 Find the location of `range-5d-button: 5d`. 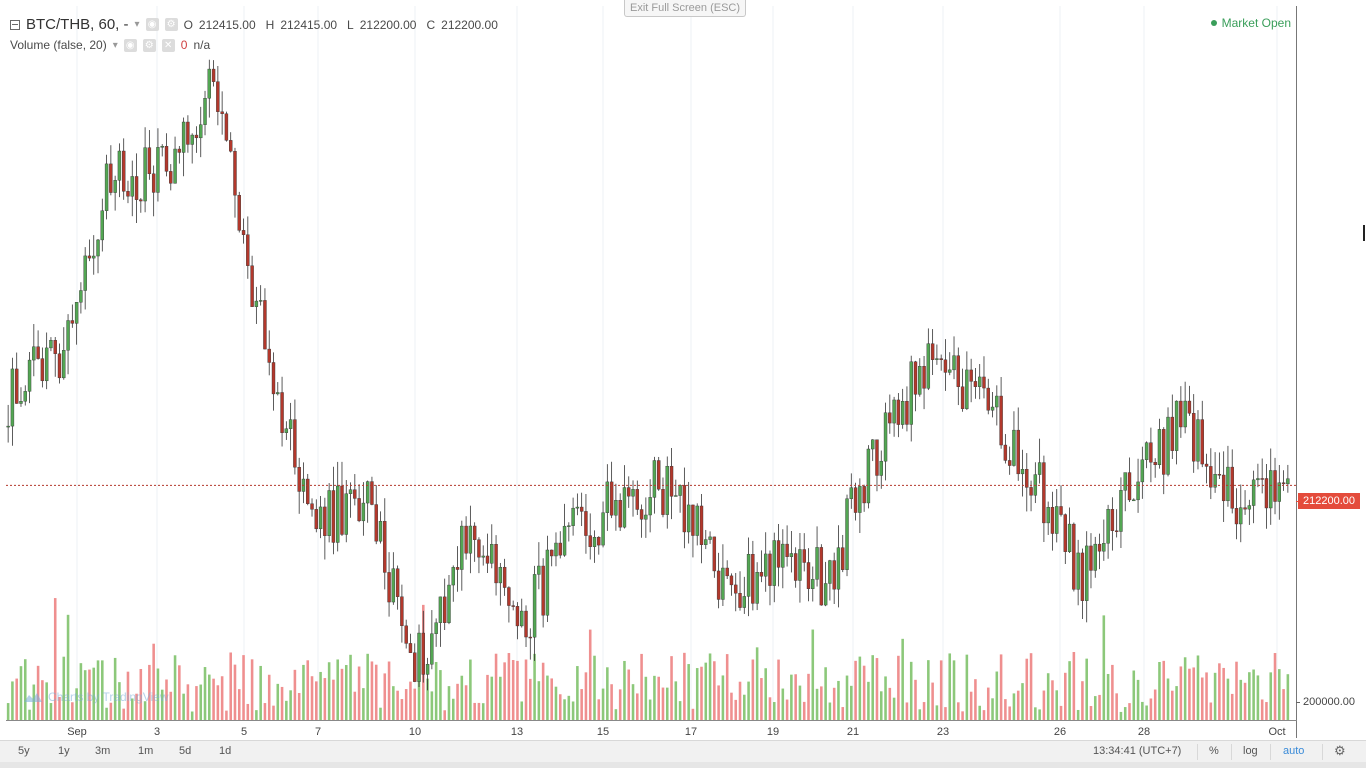

range-5d-button: 5d is located at coordinates (185, 751).